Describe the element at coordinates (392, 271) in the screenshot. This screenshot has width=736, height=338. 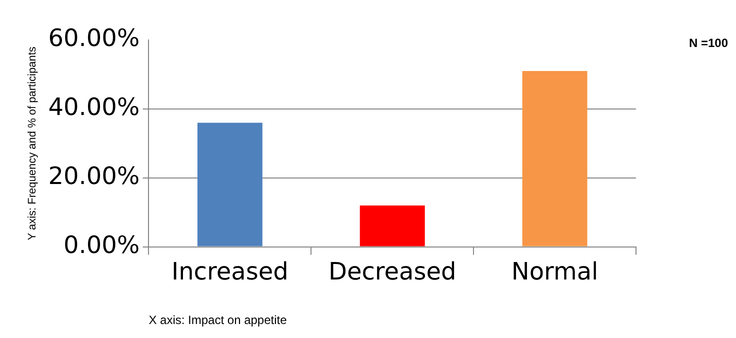
I see `x-tick-label: Decreased` at that location.